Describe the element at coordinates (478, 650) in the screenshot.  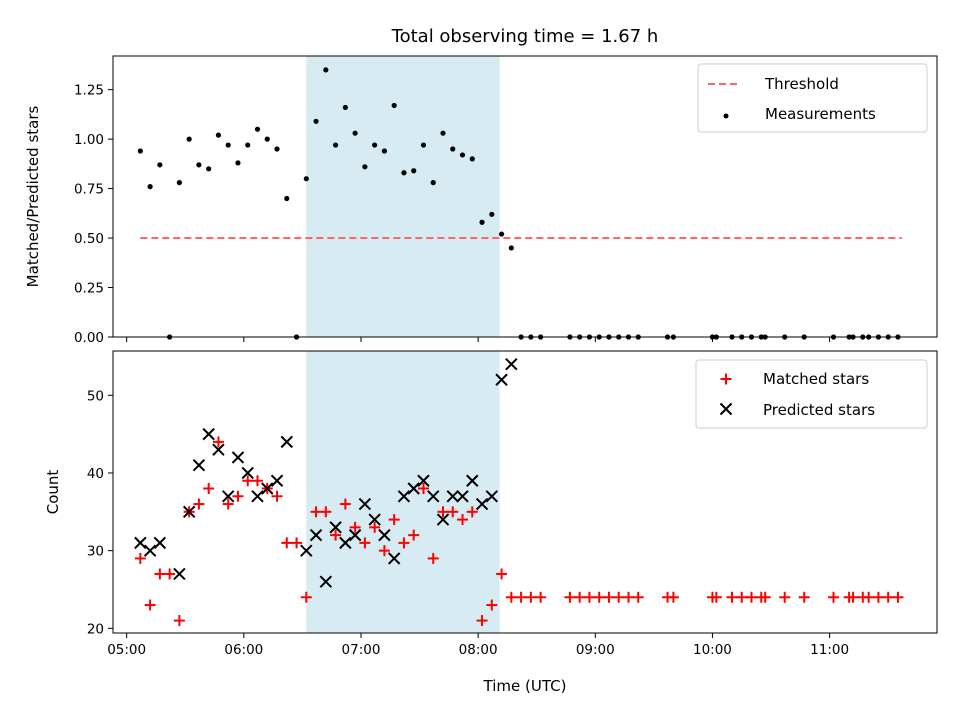
I see `x-tick-label: 08:00` at that location.